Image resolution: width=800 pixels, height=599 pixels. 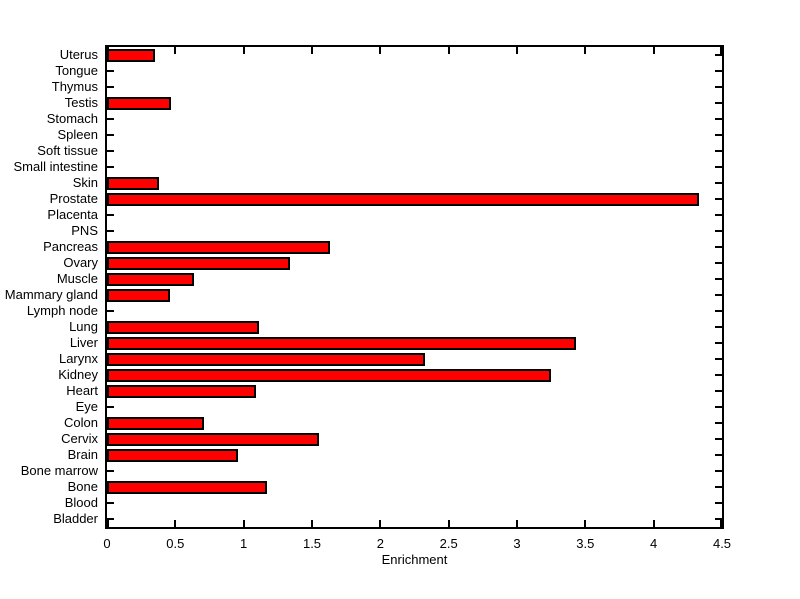 I want to click on bar-heart, so click(x=181, y=391).